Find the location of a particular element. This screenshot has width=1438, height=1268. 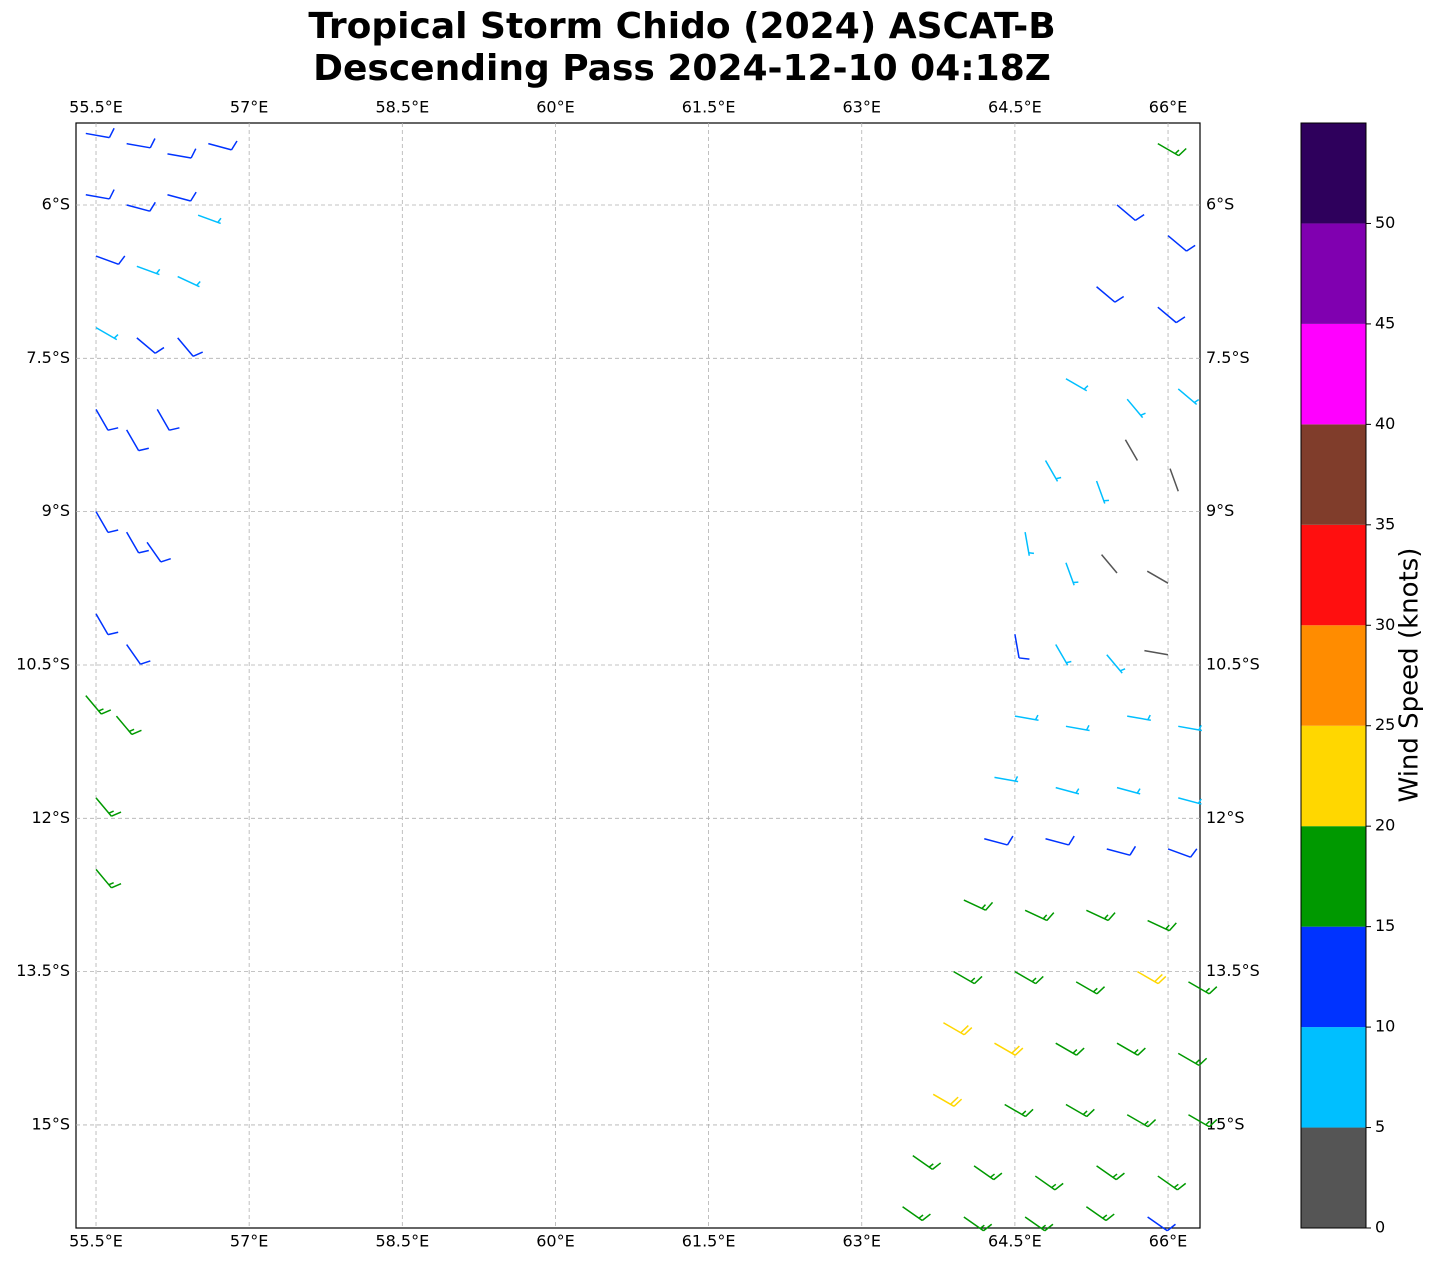

colorbar-tick-label: 50 is located at coordinates (1385, 222).